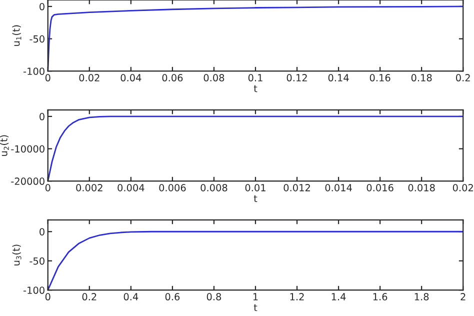 The height and width of the screenshot is (316, 474). Describe the element at coordinates (380, 296) in the screenshot. I see `x-tick-label: 1.6` at that location.